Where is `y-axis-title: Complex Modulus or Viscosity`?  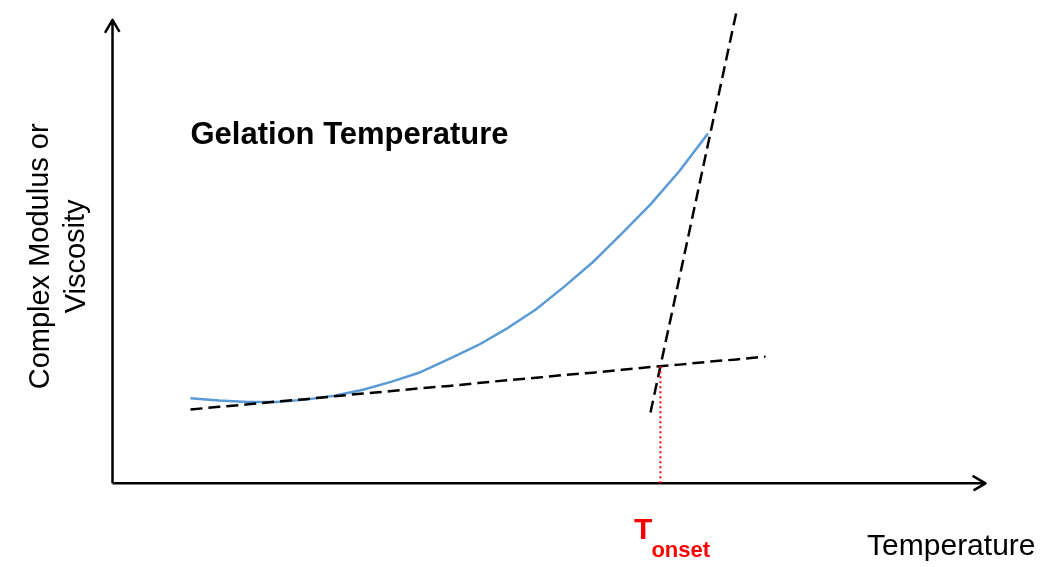
y-axis-title: Complex Modulus or Viscosity is located at coordinates (56, 256).